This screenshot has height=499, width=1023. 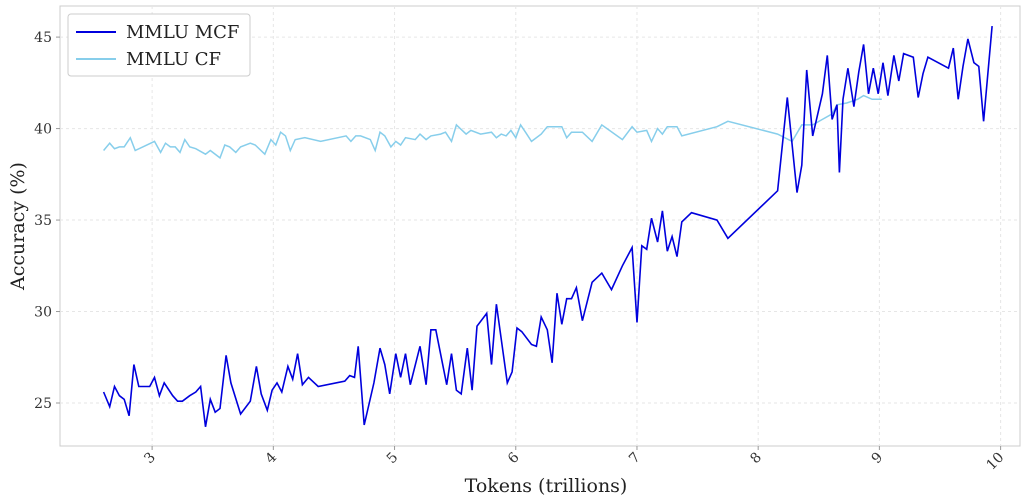 I want to click on data-line, so click(x=492, y=127).